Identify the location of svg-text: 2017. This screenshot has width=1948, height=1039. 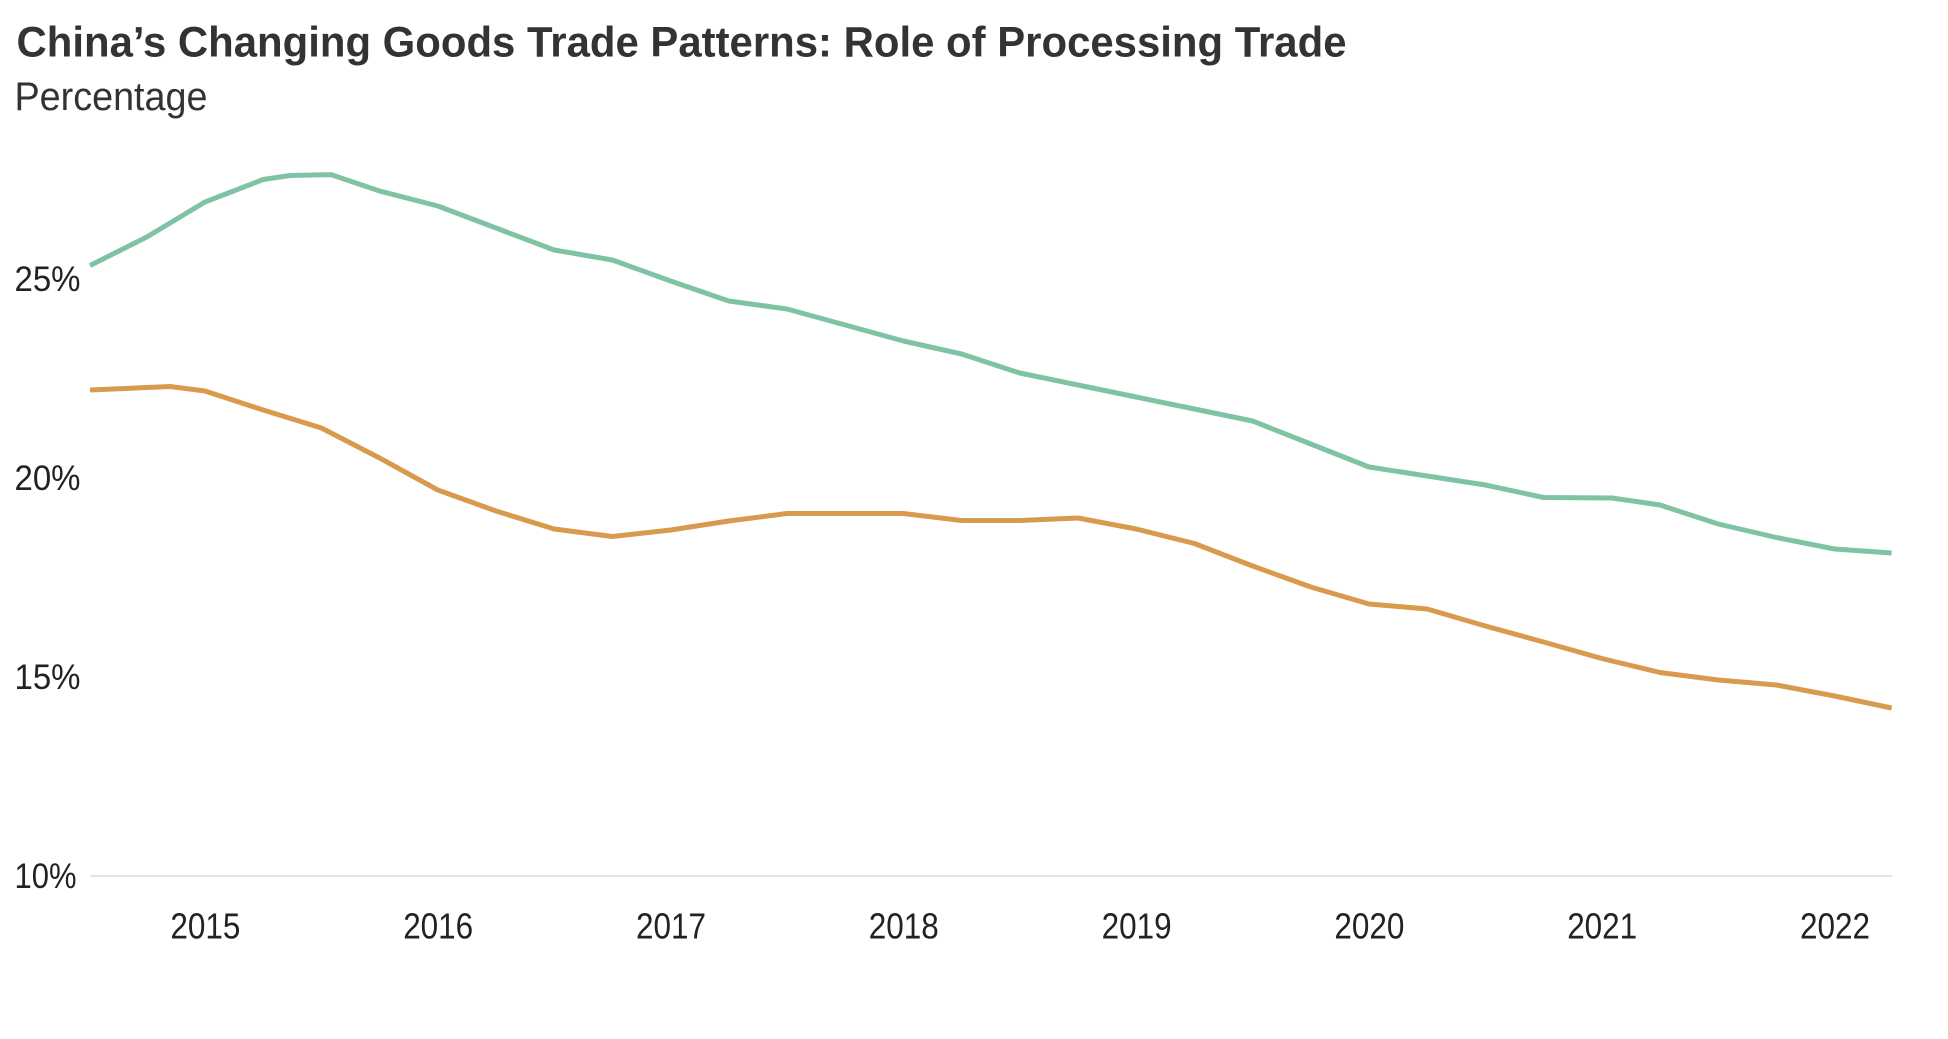
(671, 926).